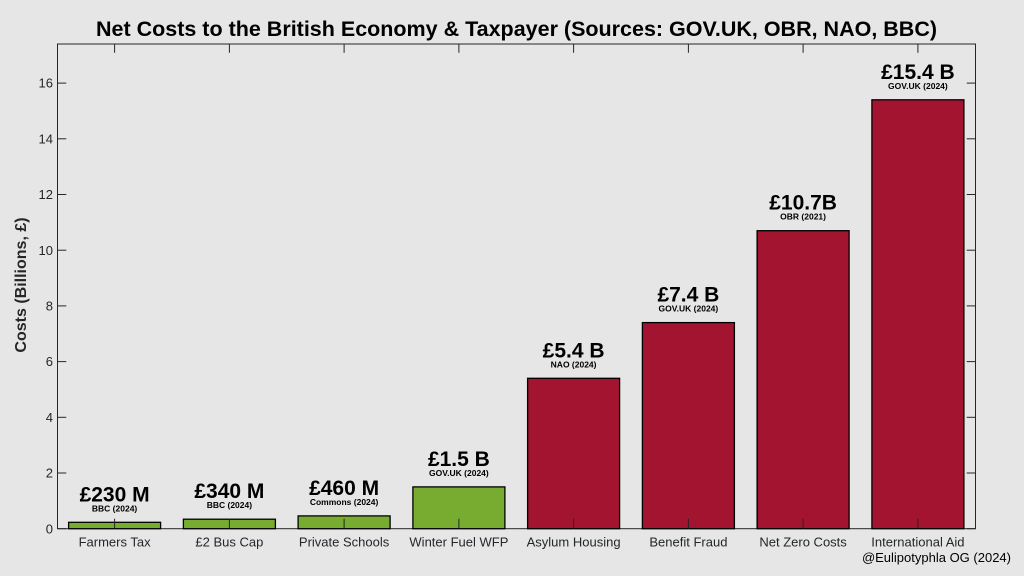 The image size is (1024, 576). What do you see at coordinates (344, 488) in the screenshot?
I see `svg-text: £460 M` at bounding box center [344, 488].